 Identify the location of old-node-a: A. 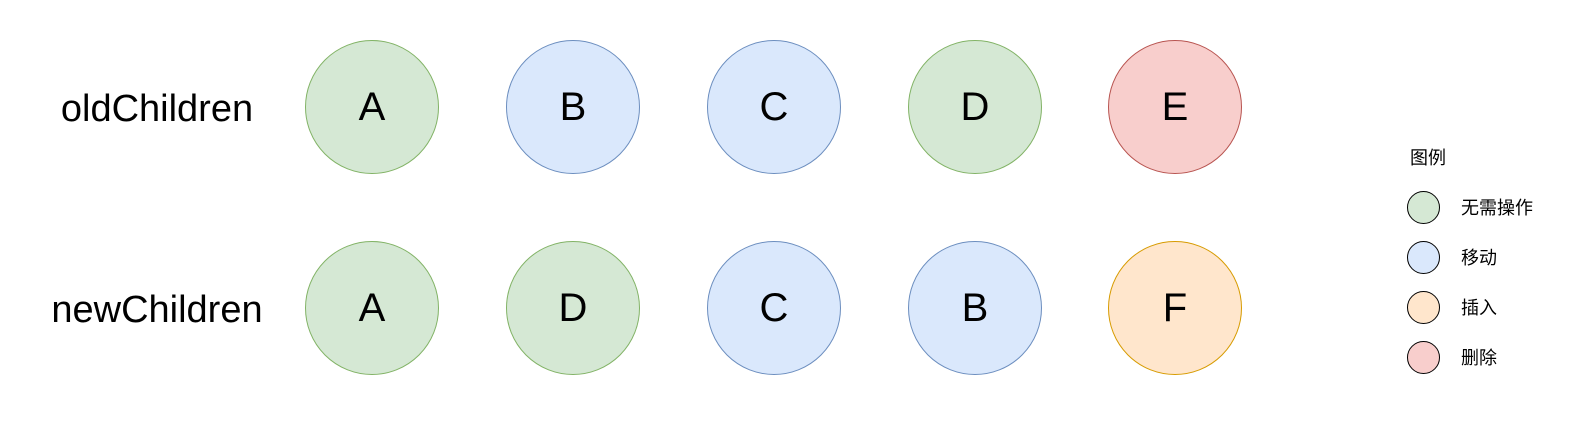
(372, 107).